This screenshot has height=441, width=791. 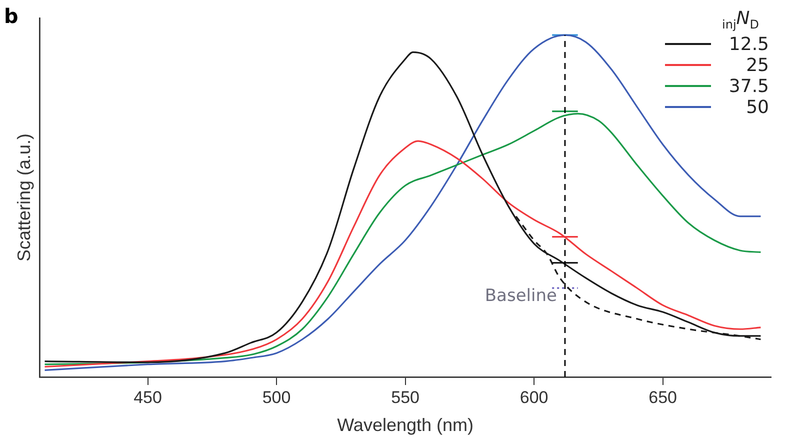 I want to click on x-tick-label: 450, so click(x=148, y=397).